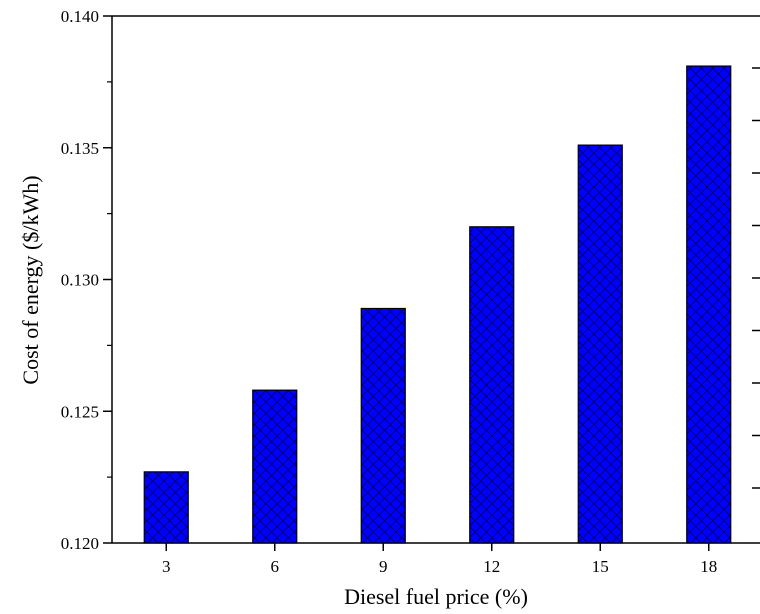  Describe the element at coordinates (80, 16) in the screenshot. I see `y-tick-label: 0.140` at that location.